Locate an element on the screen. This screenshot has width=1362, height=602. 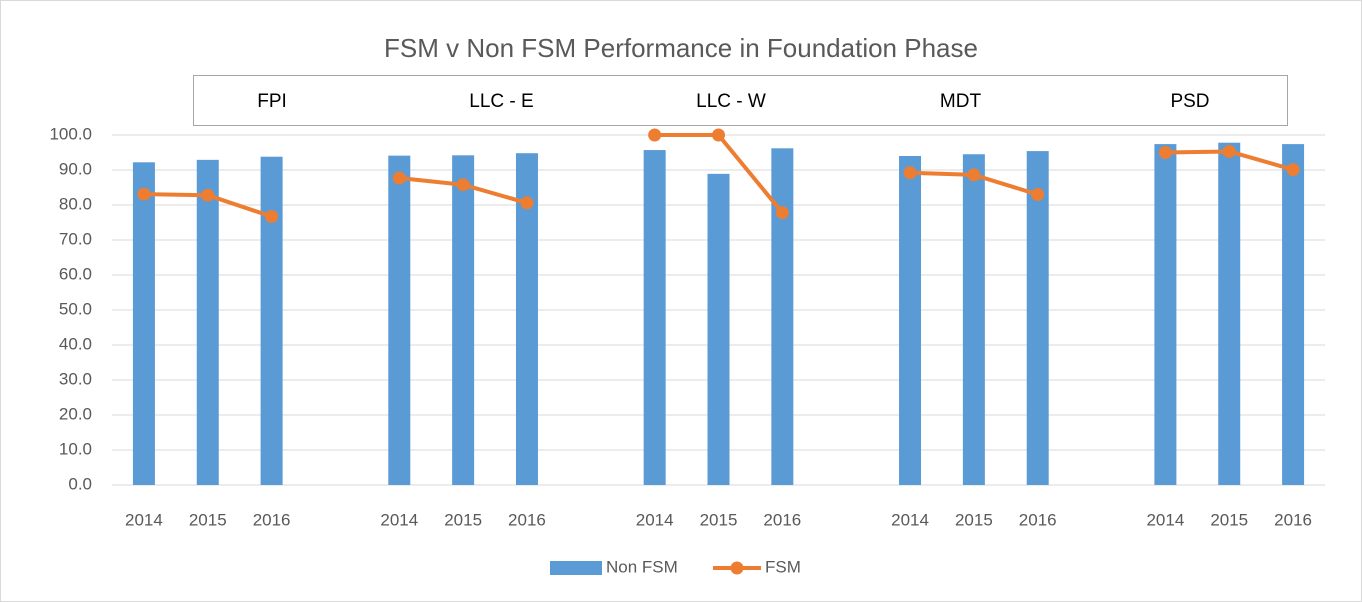
y-tick-label: 0.0 is located at coordinates (80, 483).